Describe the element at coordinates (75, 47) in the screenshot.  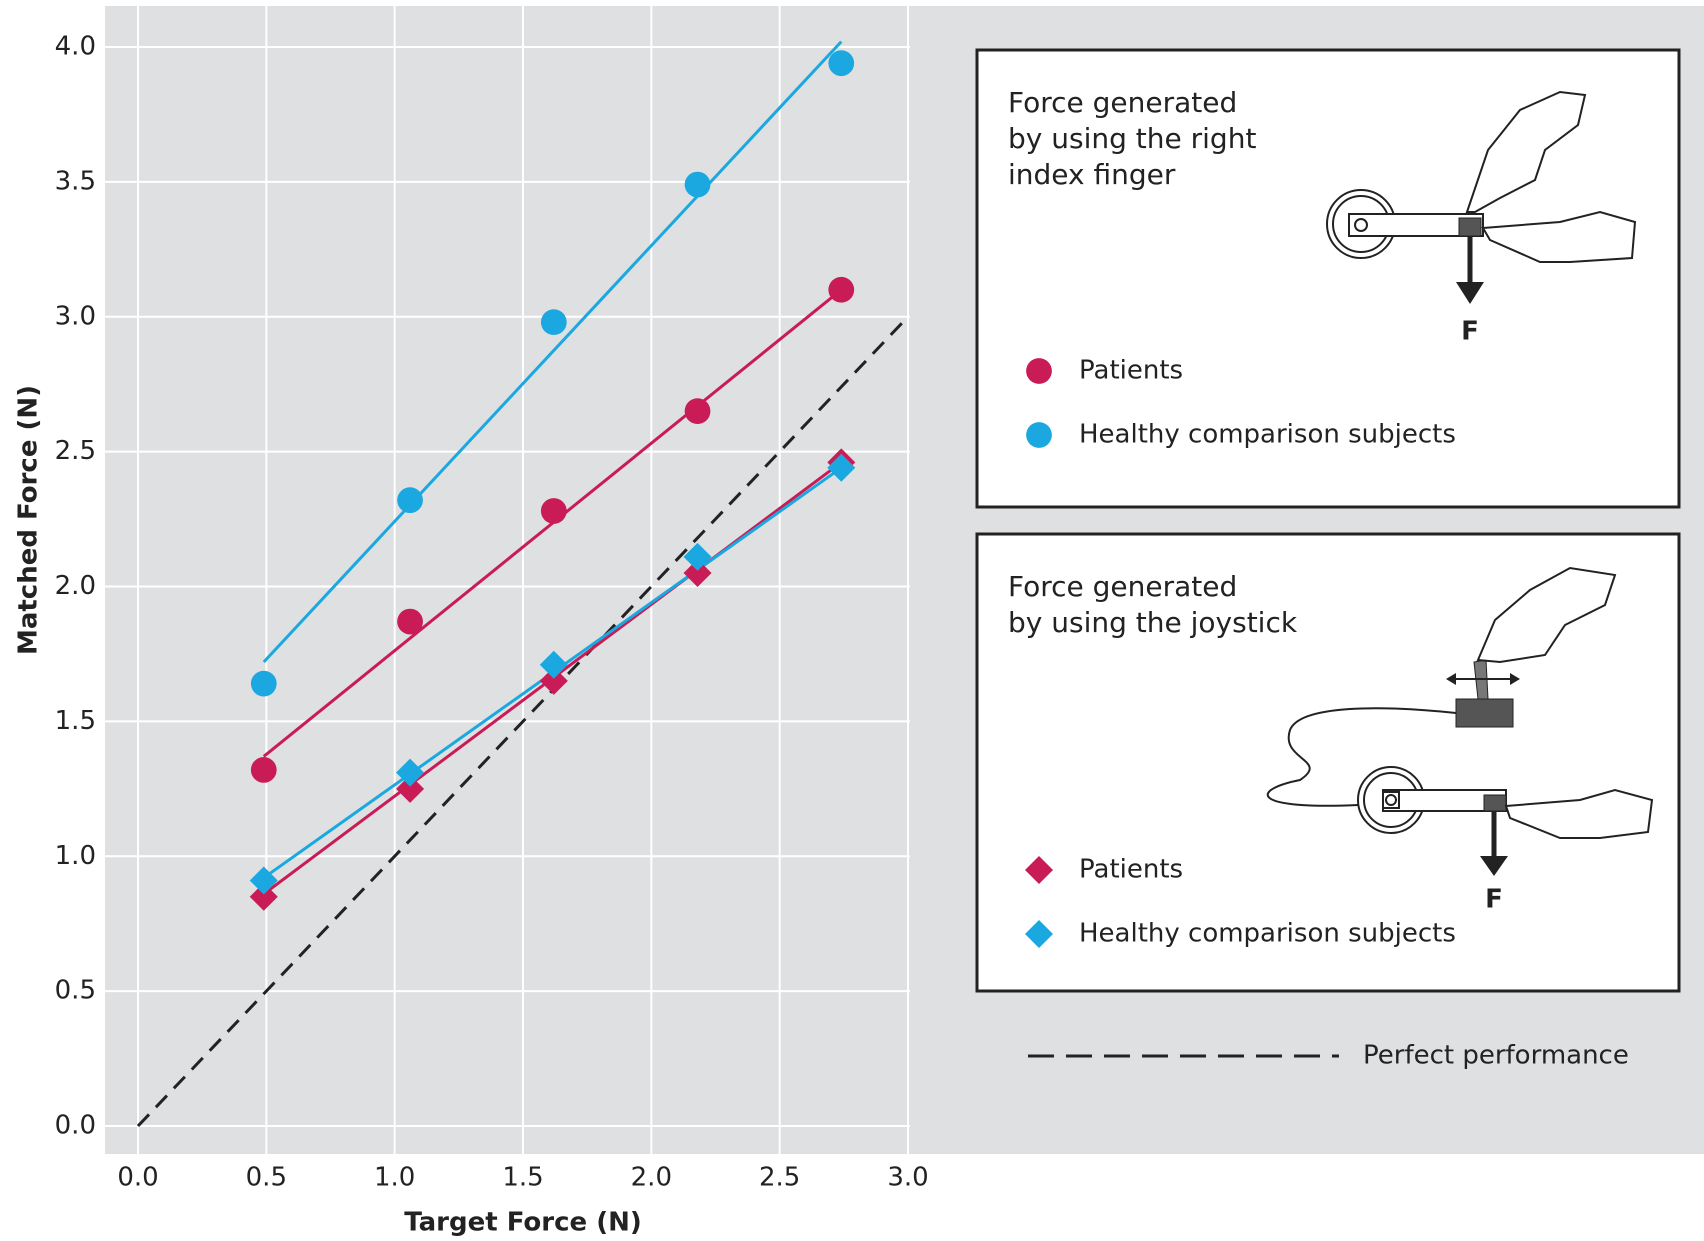
I see `y-tick-label: 4.0` at that location.